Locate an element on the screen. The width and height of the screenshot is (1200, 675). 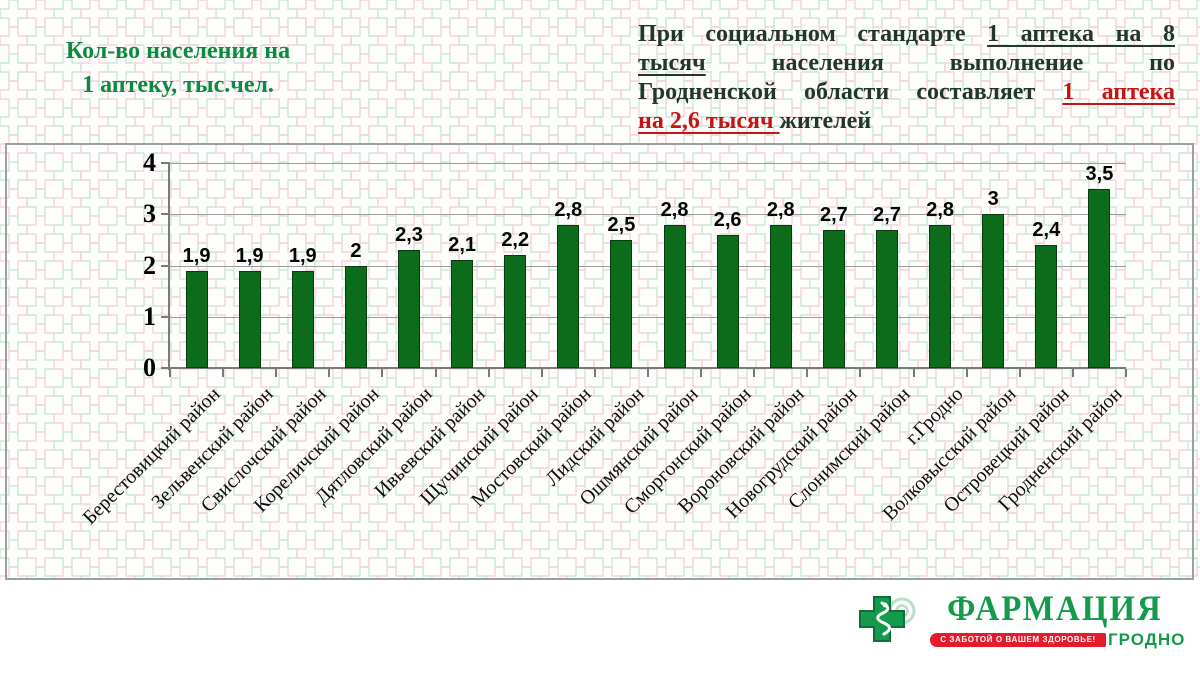
callout-line: При социальном стандарте 1 аптека на 8 is located at coordinates (906, 34).